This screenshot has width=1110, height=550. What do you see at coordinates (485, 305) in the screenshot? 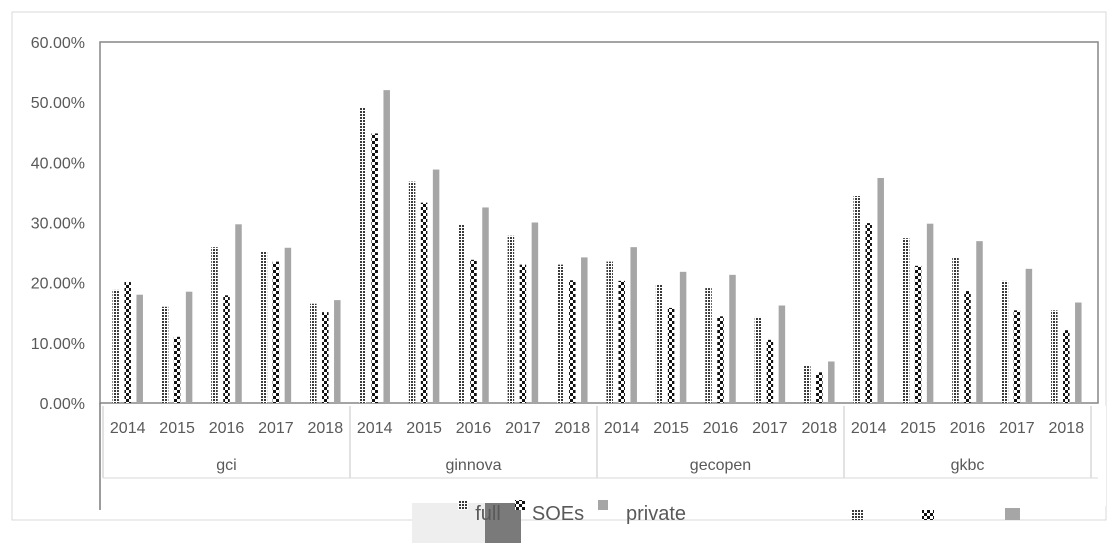
I see `bar-private-ginnova-2016` at bounding box center [485, 305].